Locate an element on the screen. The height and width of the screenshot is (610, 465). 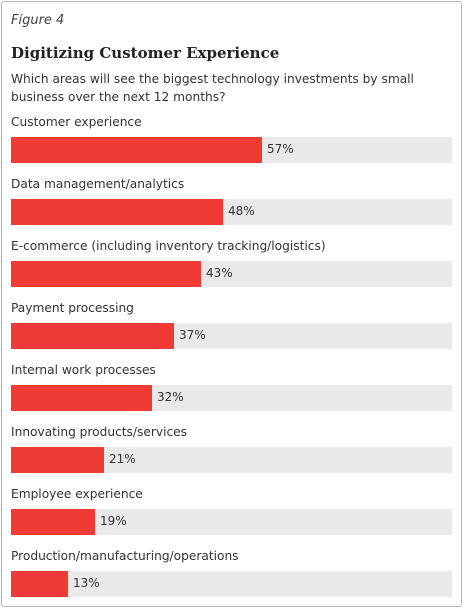
bar-track: 57% is located at coordinates (231, 150).